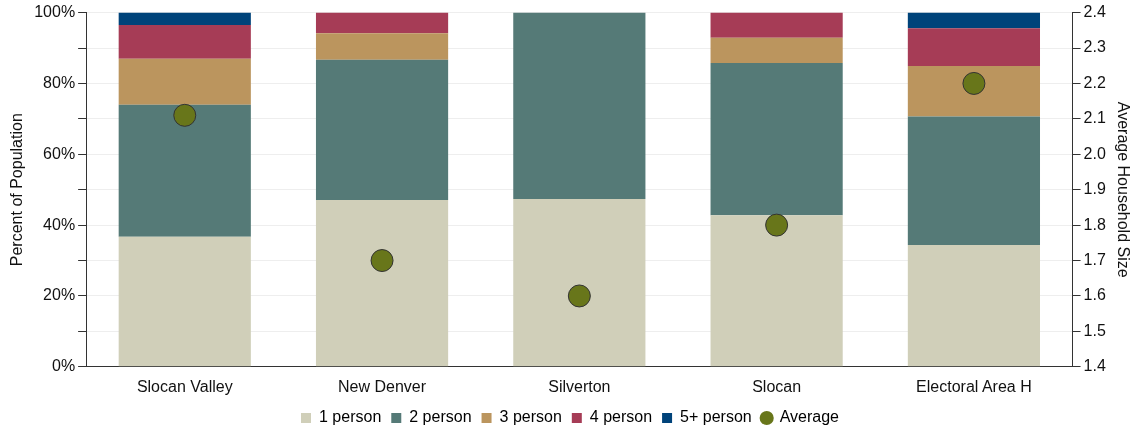 The width and height of the screenshot is (1140, 436). What do you see at coordinates (382, 386) in the screenshot?
I see `x-tick-label: New Denver` at bounding box center [382, 386].